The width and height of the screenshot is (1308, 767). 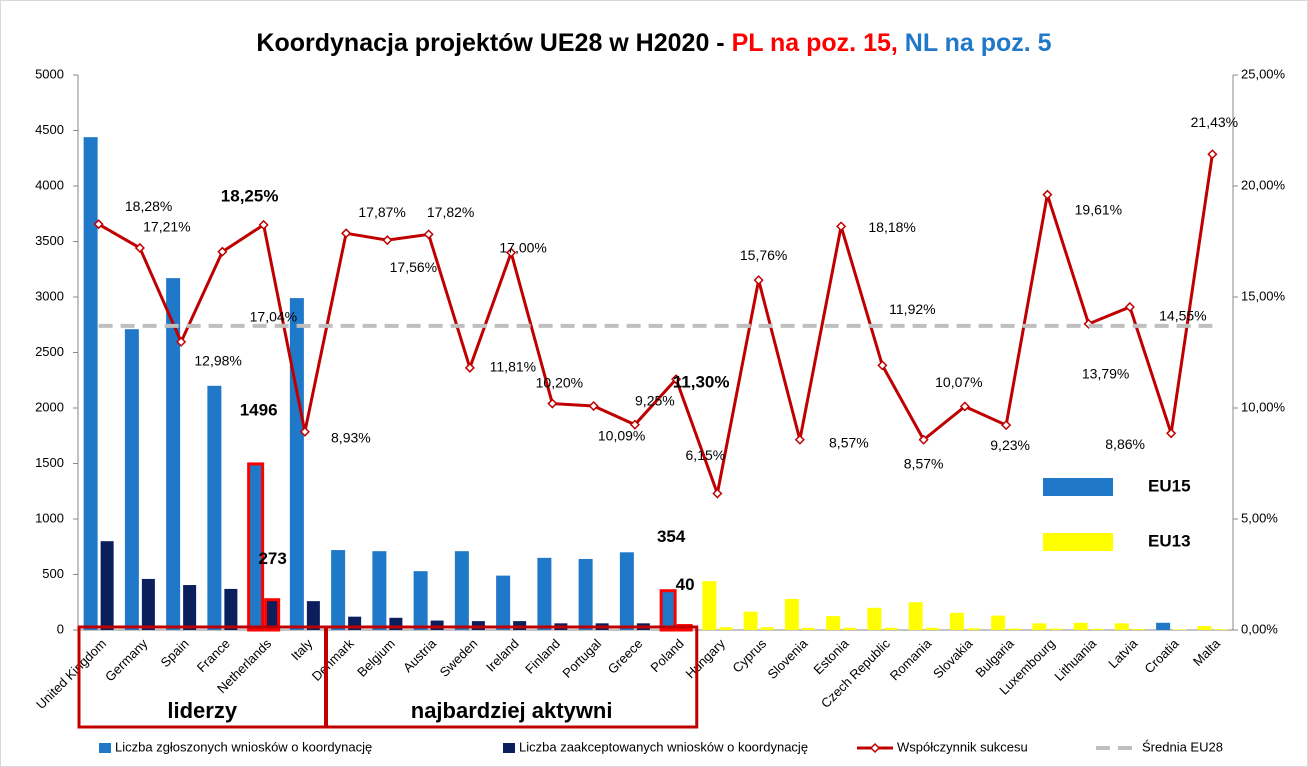 I want to click on y-tick-label: 2000, so click(x=49, y=406).